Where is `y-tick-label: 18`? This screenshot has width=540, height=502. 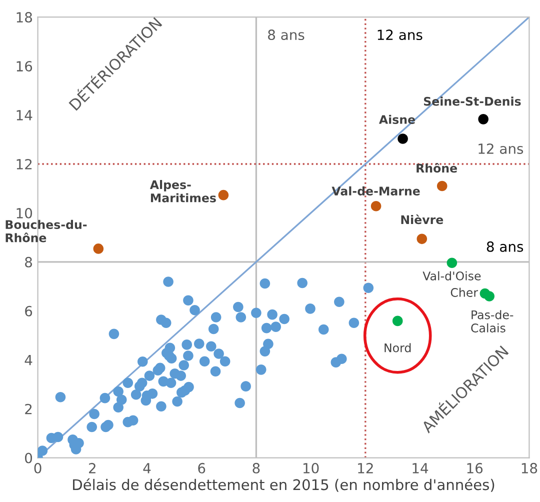 y-tick-label: 18 is located at coordinates (24, 17).